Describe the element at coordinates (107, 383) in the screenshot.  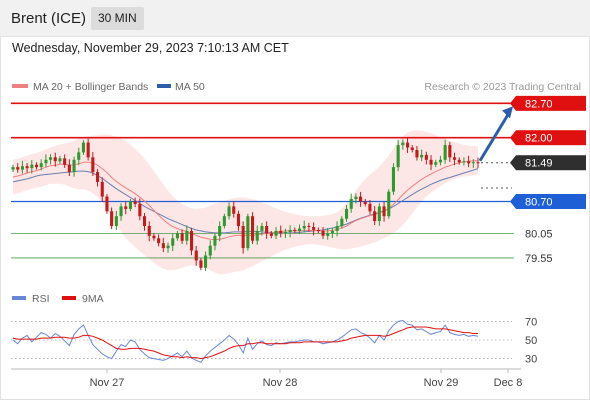
I see `time-axis-label: Nov 27` at that location.